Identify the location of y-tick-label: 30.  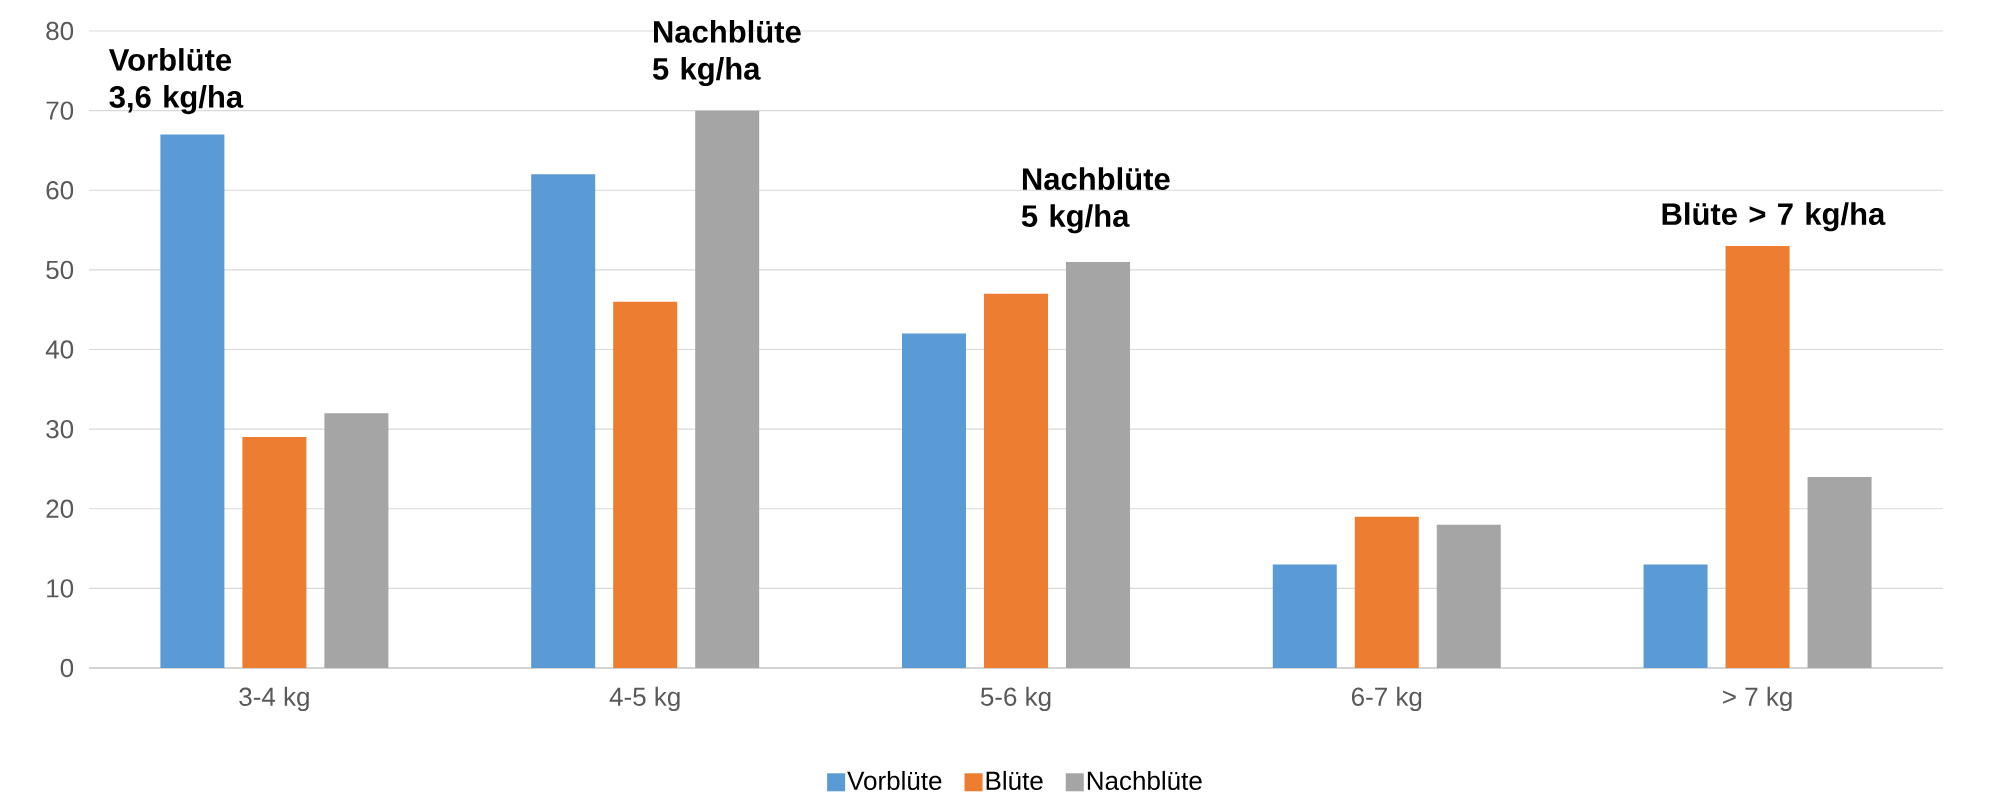
(60, 429).